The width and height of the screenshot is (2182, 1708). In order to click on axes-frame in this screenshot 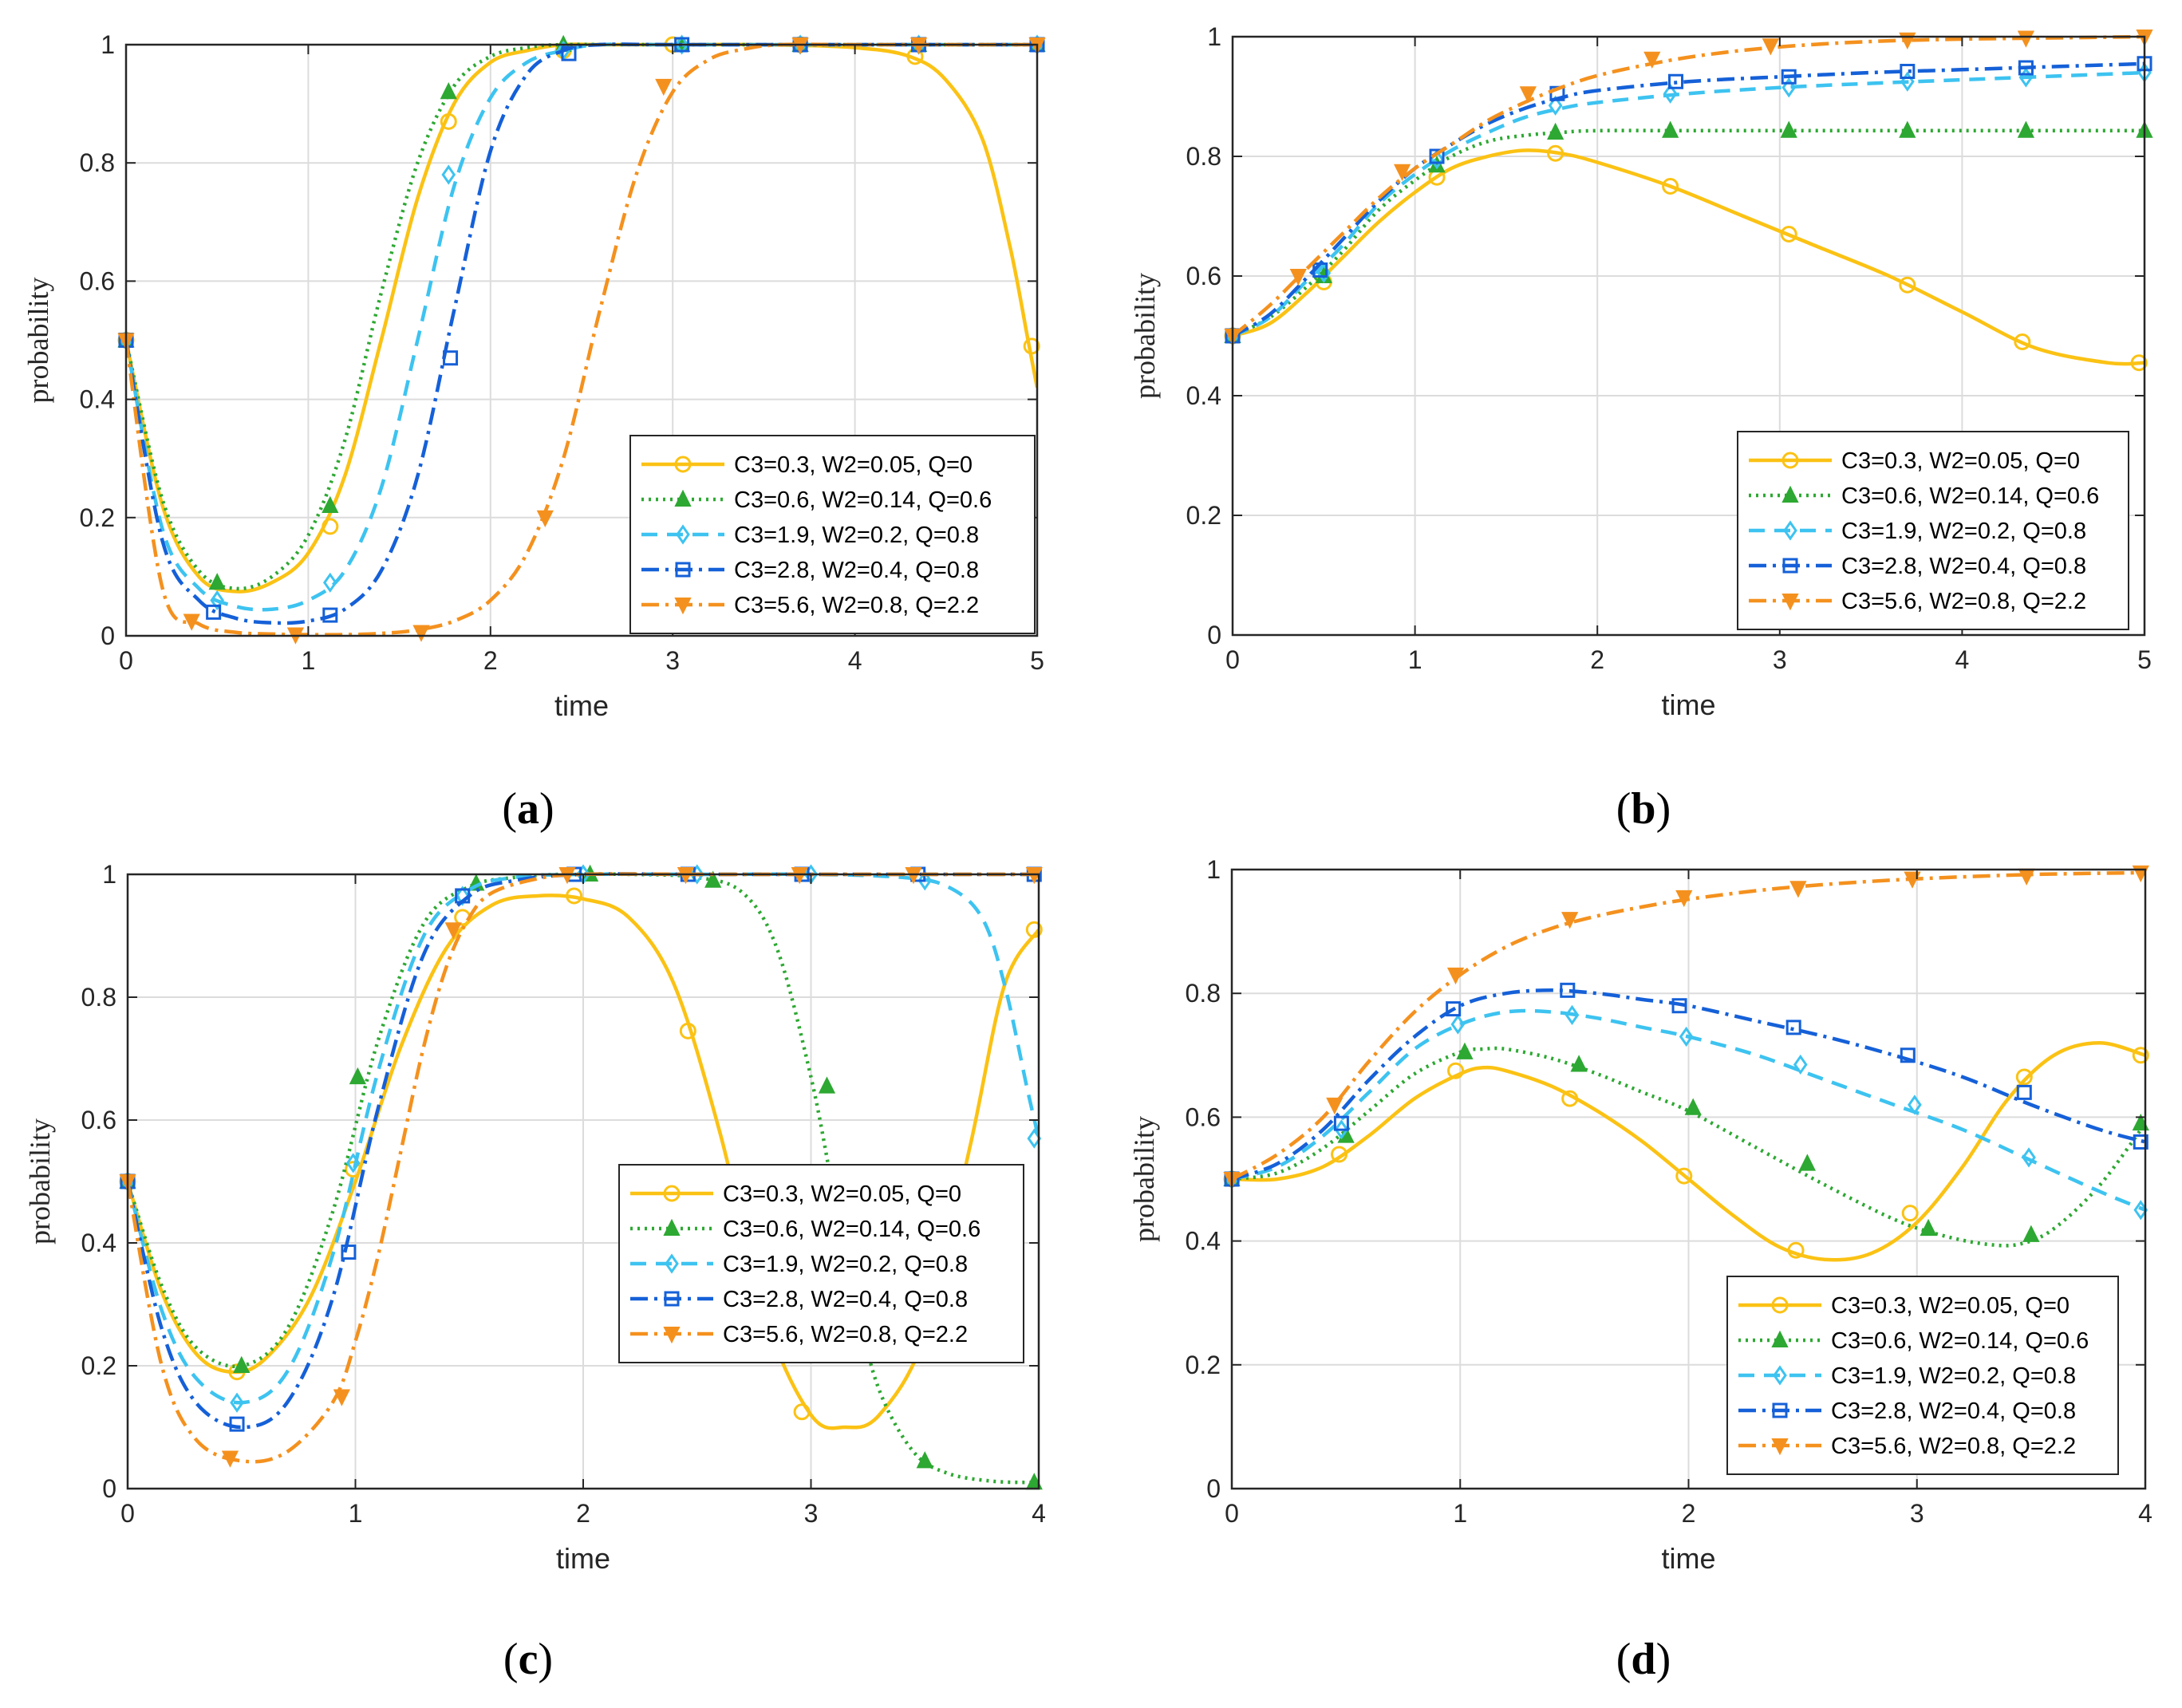, I will do `click(1689, 336)`.